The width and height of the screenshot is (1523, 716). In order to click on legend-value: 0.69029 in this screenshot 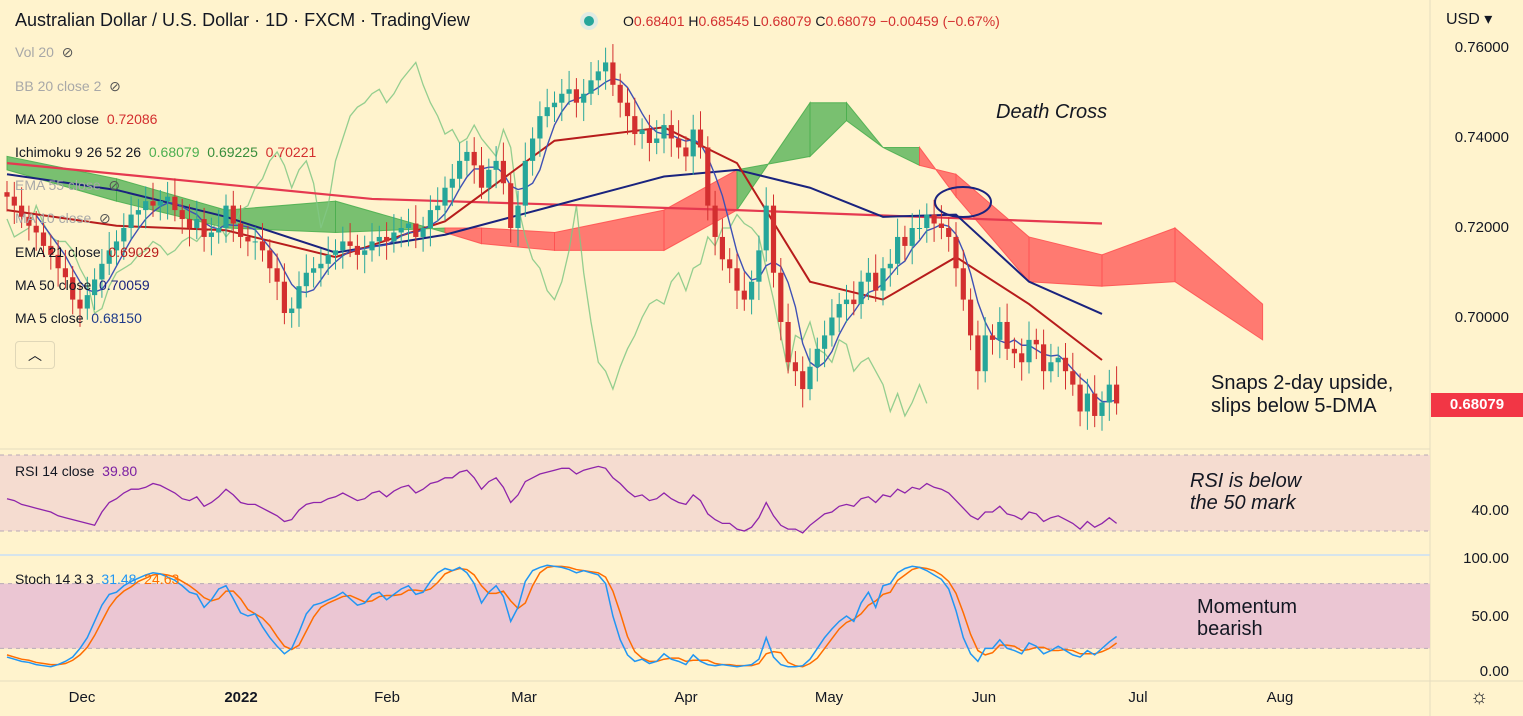, I will do `click(129, 252)`.